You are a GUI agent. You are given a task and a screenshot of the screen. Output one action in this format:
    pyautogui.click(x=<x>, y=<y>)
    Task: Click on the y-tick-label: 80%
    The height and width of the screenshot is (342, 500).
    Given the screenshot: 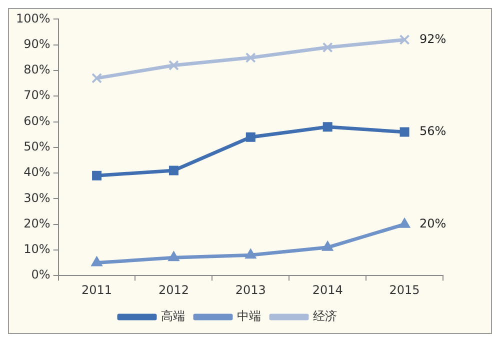 What is the action you would take?
    pyautogui.click(x=37, y=69)
    